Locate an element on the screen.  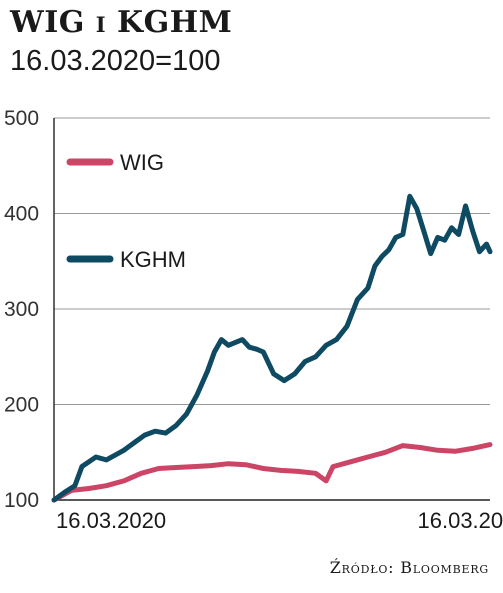
x-tick-labels: 16.03.2020 16.03.2021 is located at coordinates (279, 520).